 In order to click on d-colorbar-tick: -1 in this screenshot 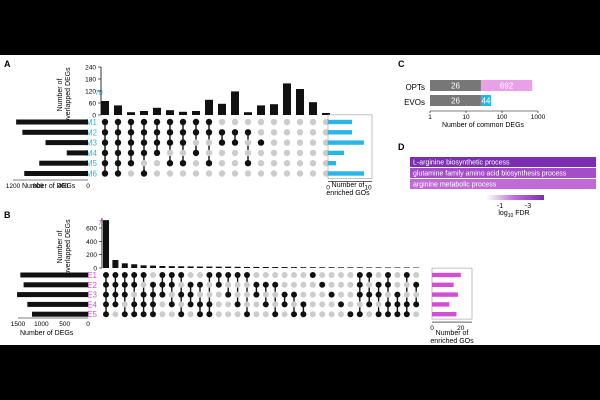, I will do `click(500, 206)`.